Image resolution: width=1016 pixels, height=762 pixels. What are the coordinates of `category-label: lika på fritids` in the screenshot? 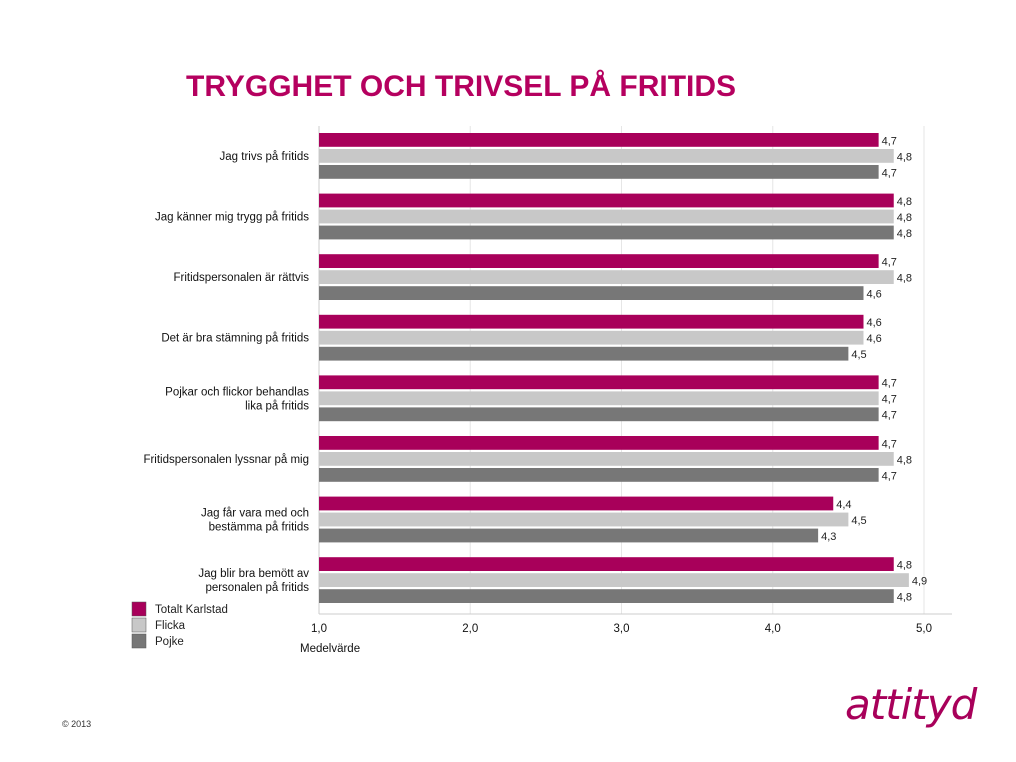 It's located at (277, 406).